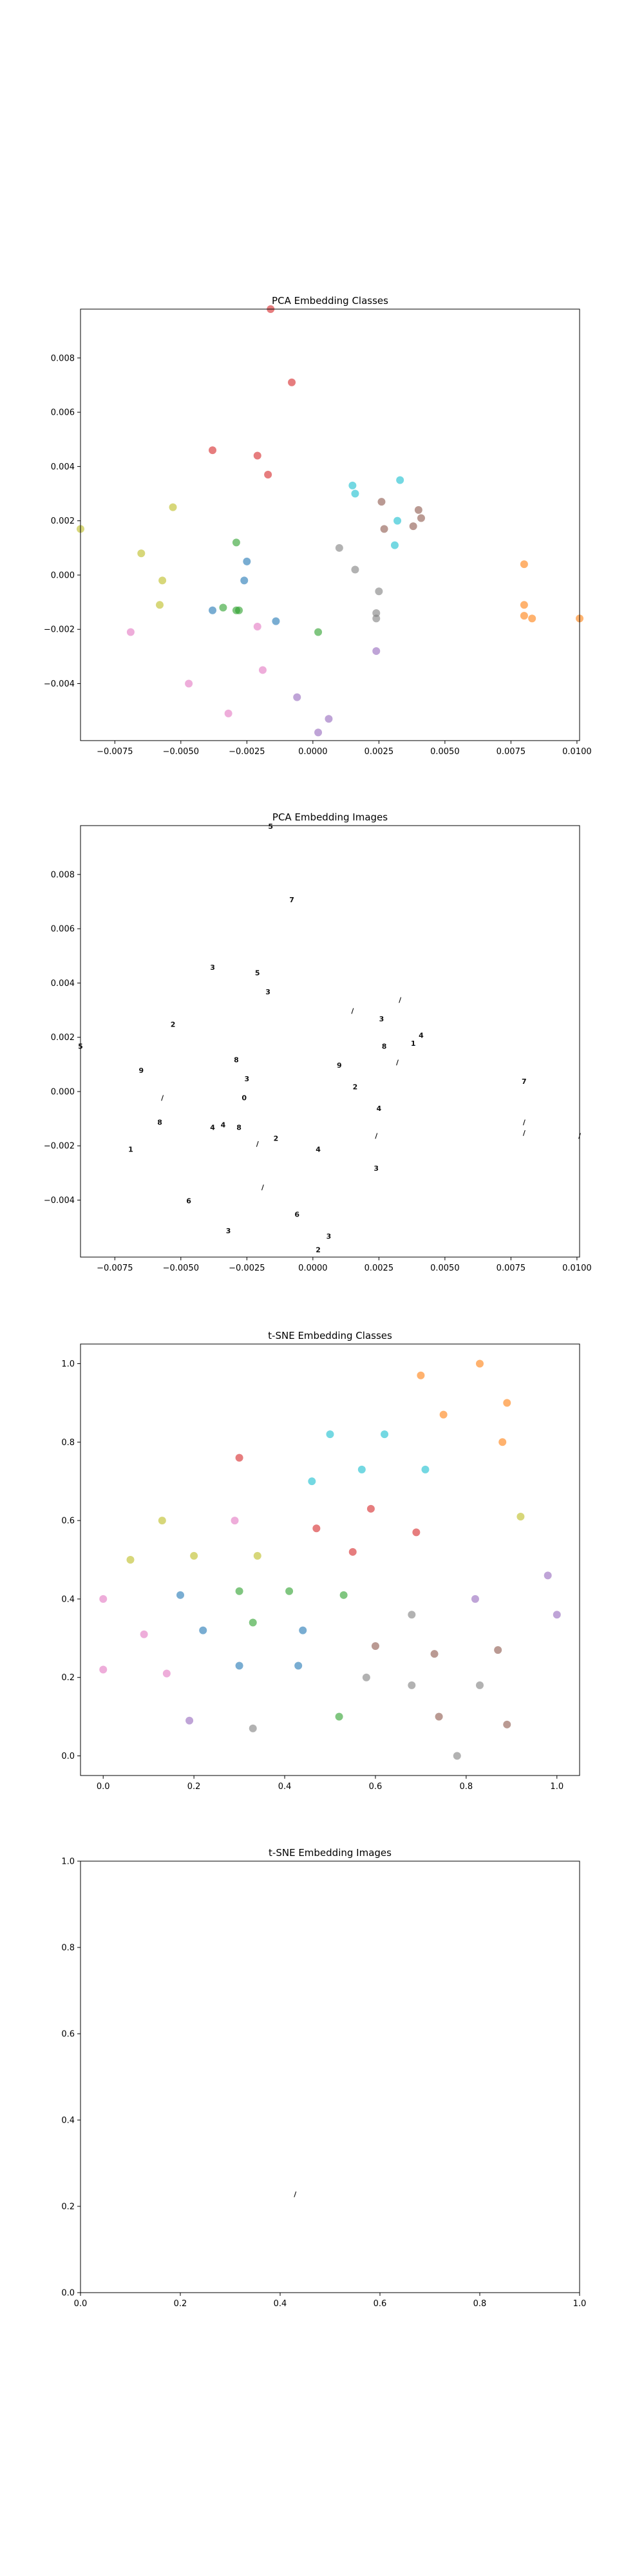 The width and height of the screenshot is (644, 2576). What do you see at coordinates (330, 301) in the screenshot?
I see `chart-title: PCA Embedding Classes` at bounding box center [330, 301].